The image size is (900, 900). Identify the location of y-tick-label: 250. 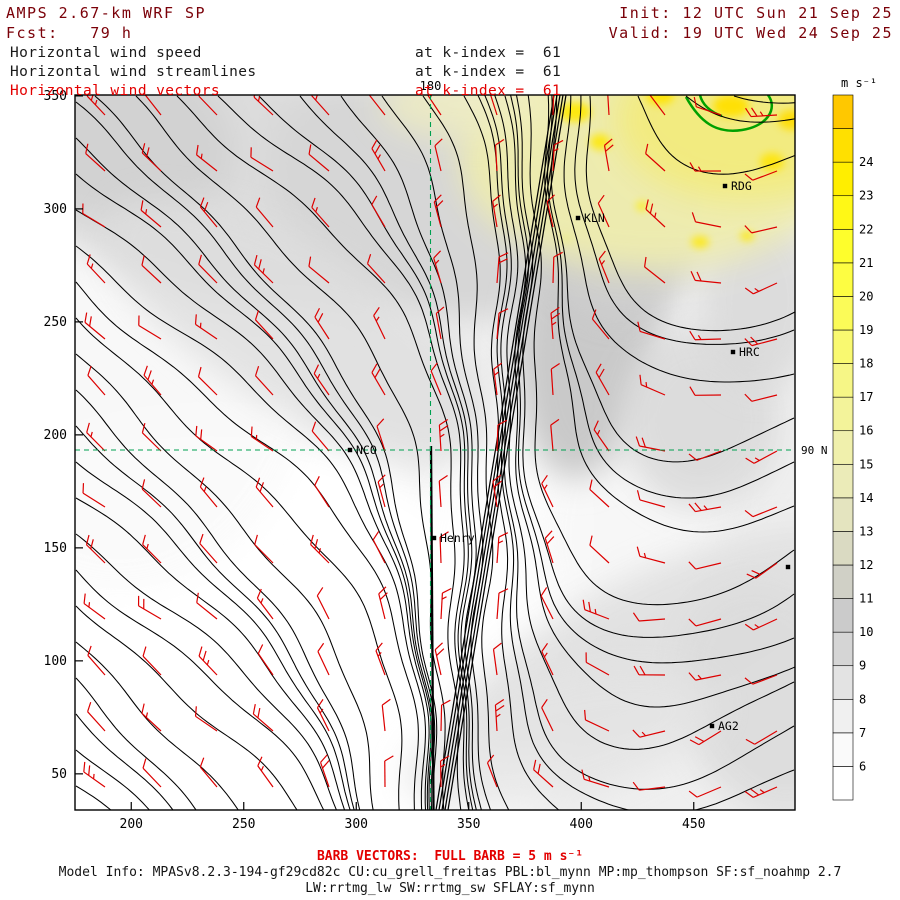
(55, 322).